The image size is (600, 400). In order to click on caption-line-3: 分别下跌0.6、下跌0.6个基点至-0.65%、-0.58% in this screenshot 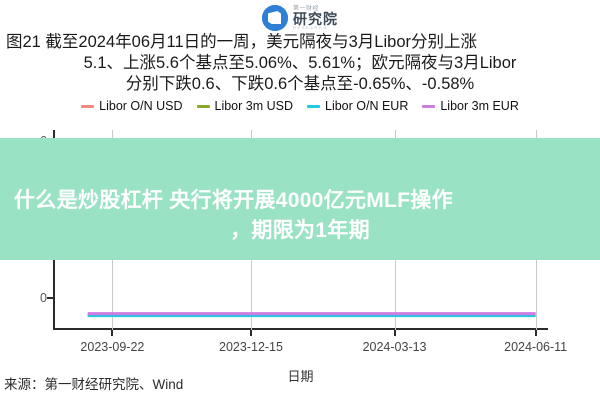, I will do `click(300, 84)`.